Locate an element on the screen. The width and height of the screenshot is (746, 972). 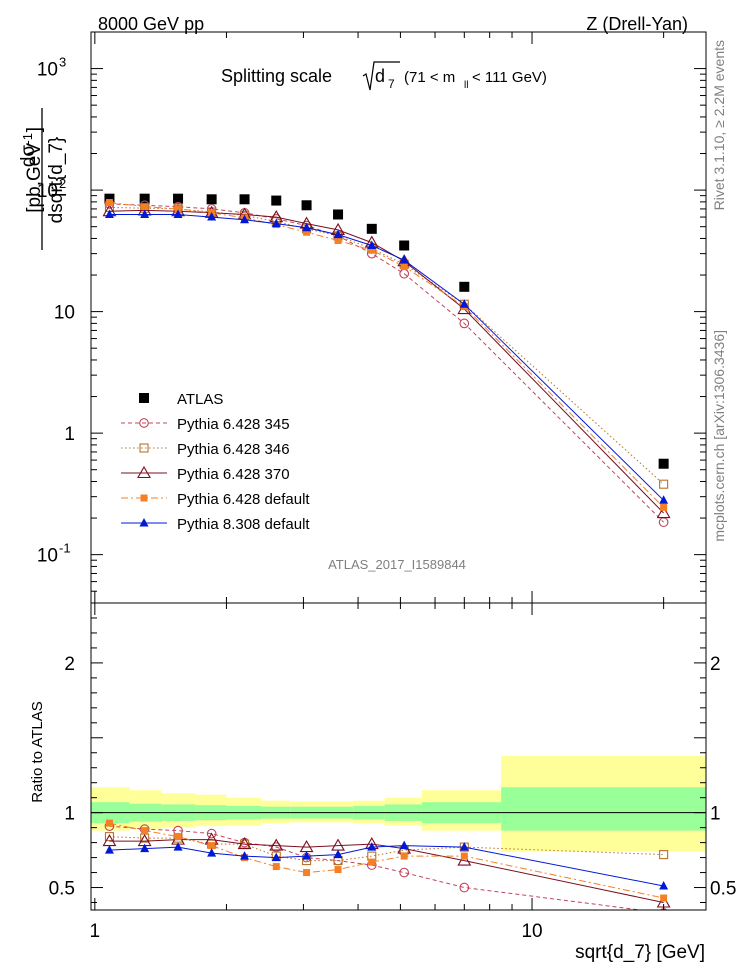
legend-entry: Pythia 8.308 default is located at coordinates (215, 524).